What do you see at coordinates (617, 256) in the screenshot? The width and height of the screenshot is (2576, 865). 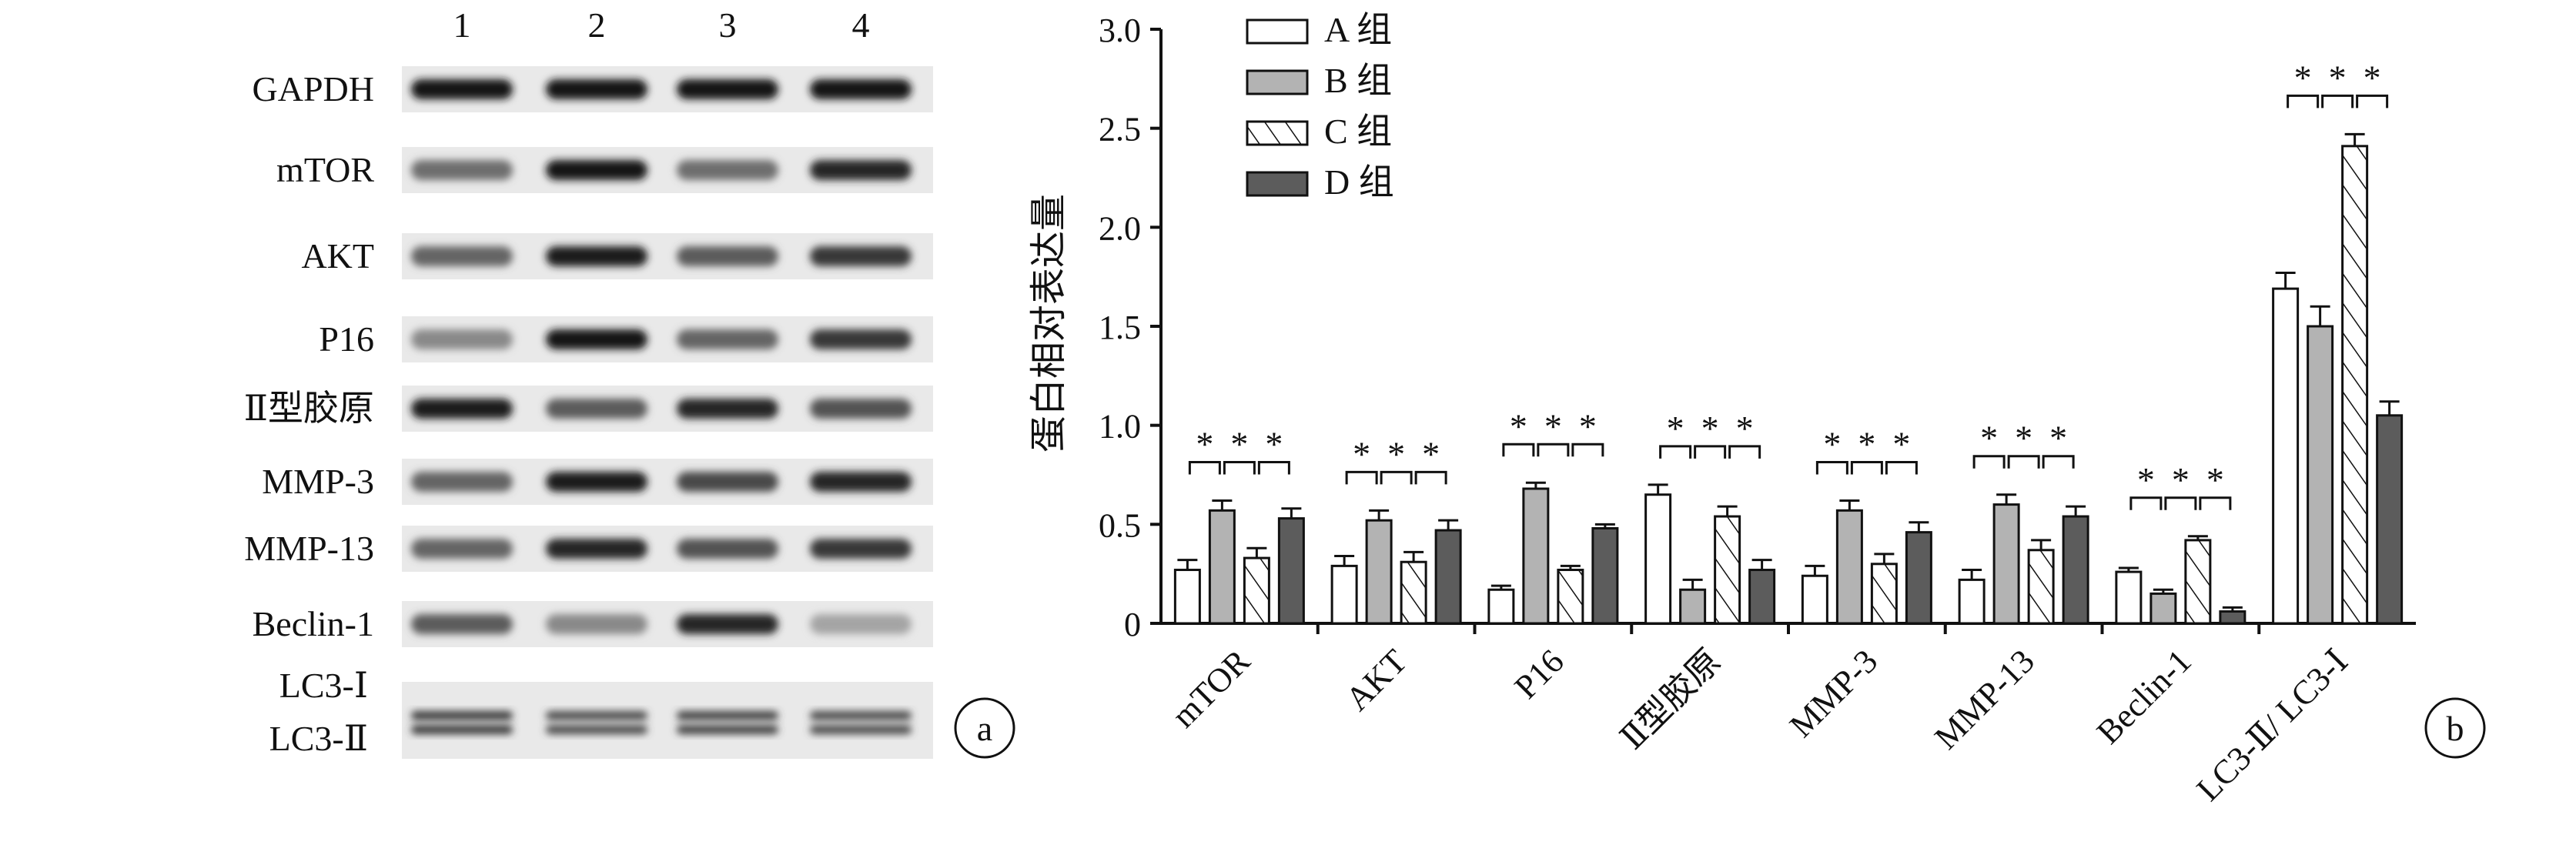 I see `blot-row: AKT` at bounding box center [617, 256].